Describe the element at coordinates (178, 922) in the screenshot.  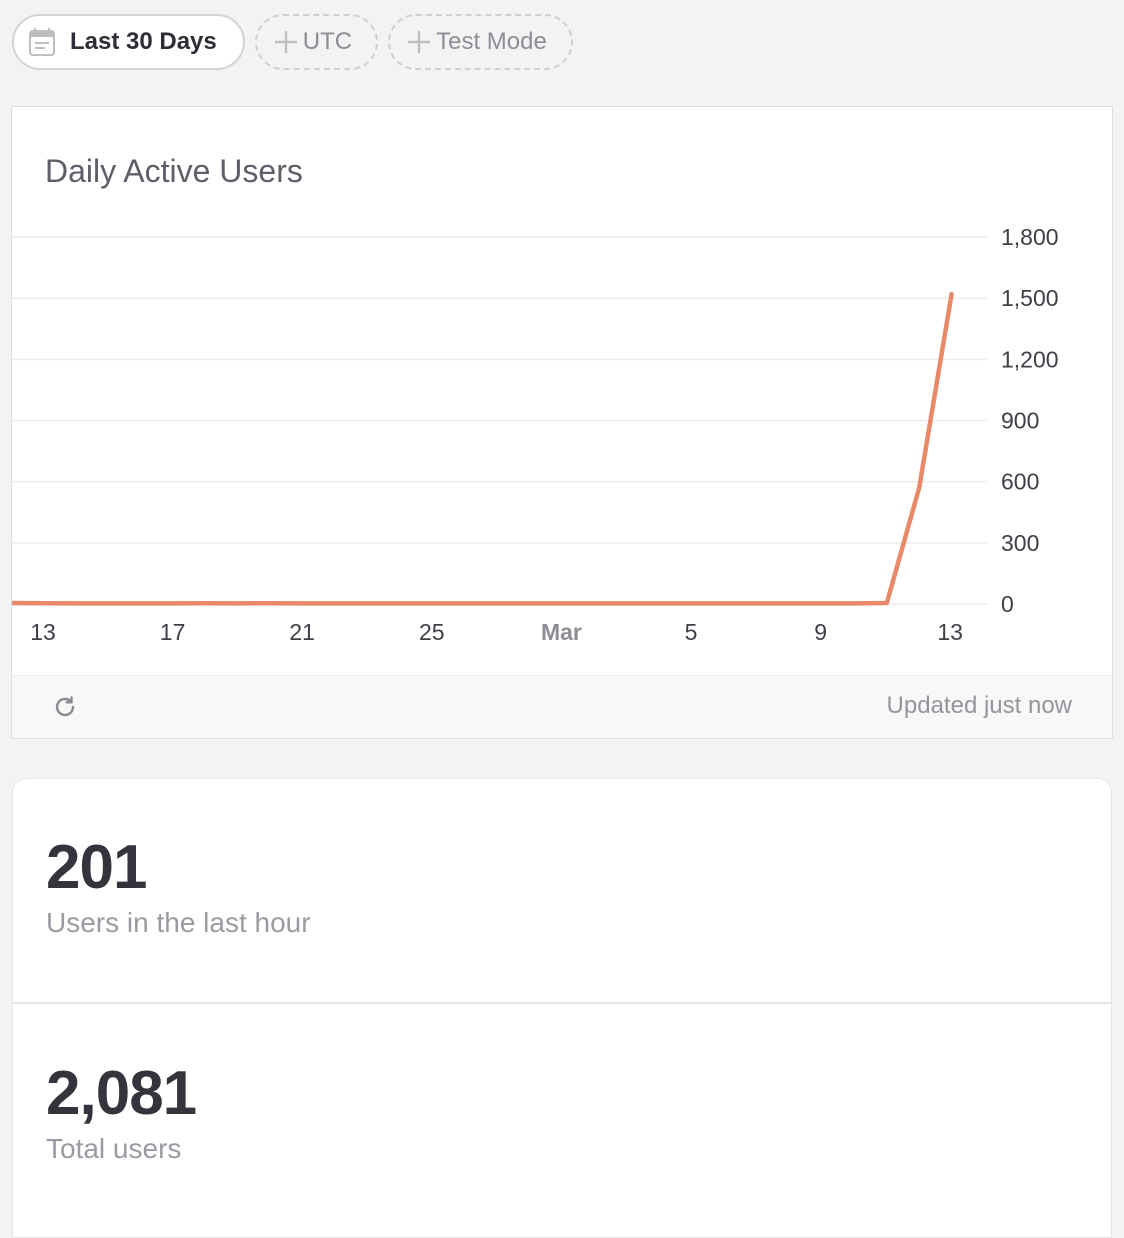
I see `stat-label: Users in the last hour` at that location.